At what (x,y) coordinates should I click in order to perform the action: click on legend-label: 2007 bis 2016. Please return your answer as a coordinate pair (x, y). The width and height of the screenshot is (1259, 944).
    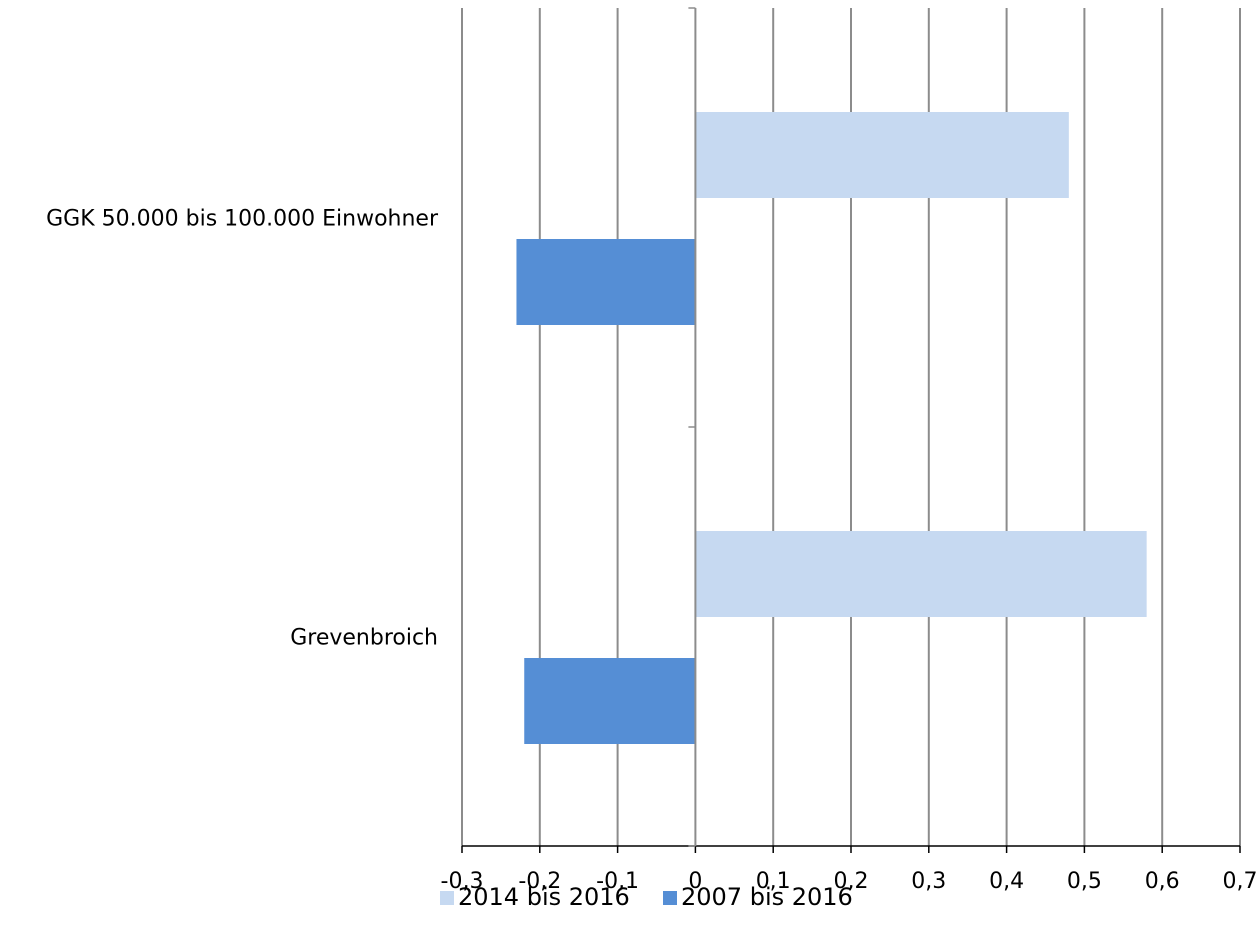
    Looking at the image, I should click on (767, 897).